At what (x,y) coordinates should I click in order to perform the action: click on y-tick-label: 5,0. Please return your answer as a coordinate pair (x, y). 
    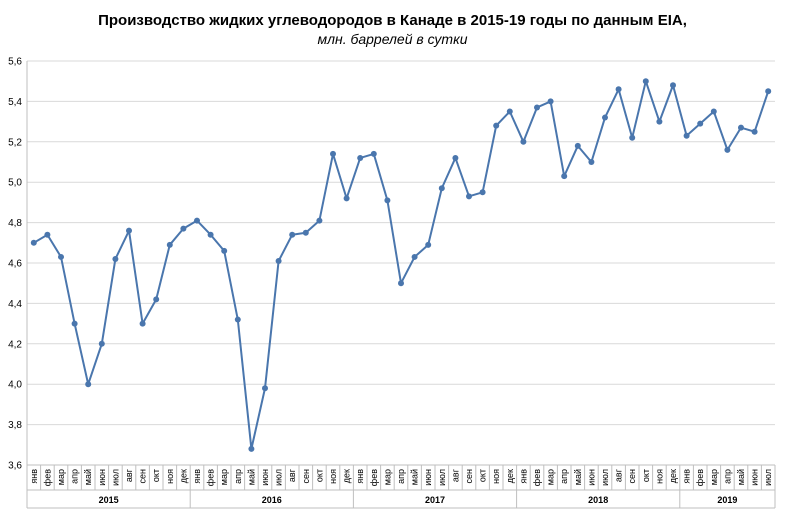
    Looking at the image, I should click on (15, 183).